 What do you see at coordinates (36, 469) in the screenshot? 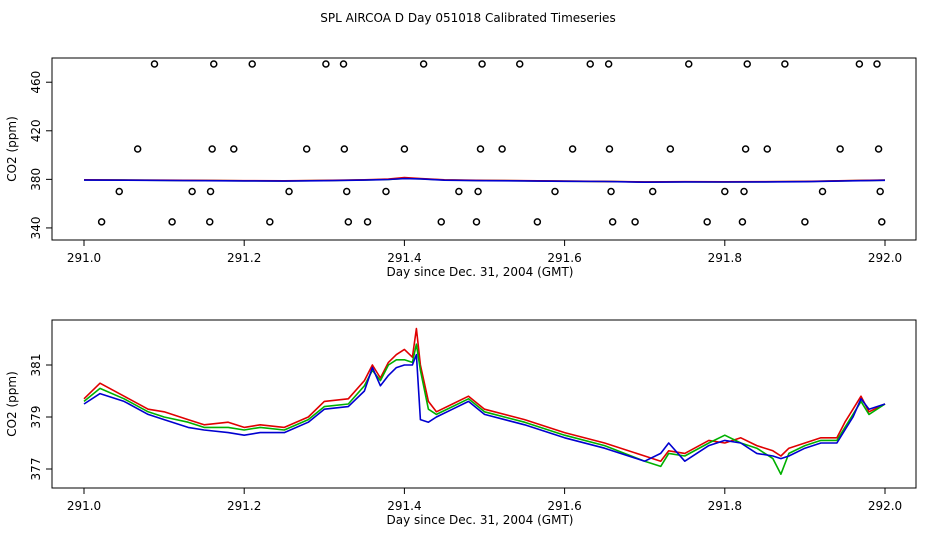
I see `y-tick-label: 377` at bounding box center [36, 469].